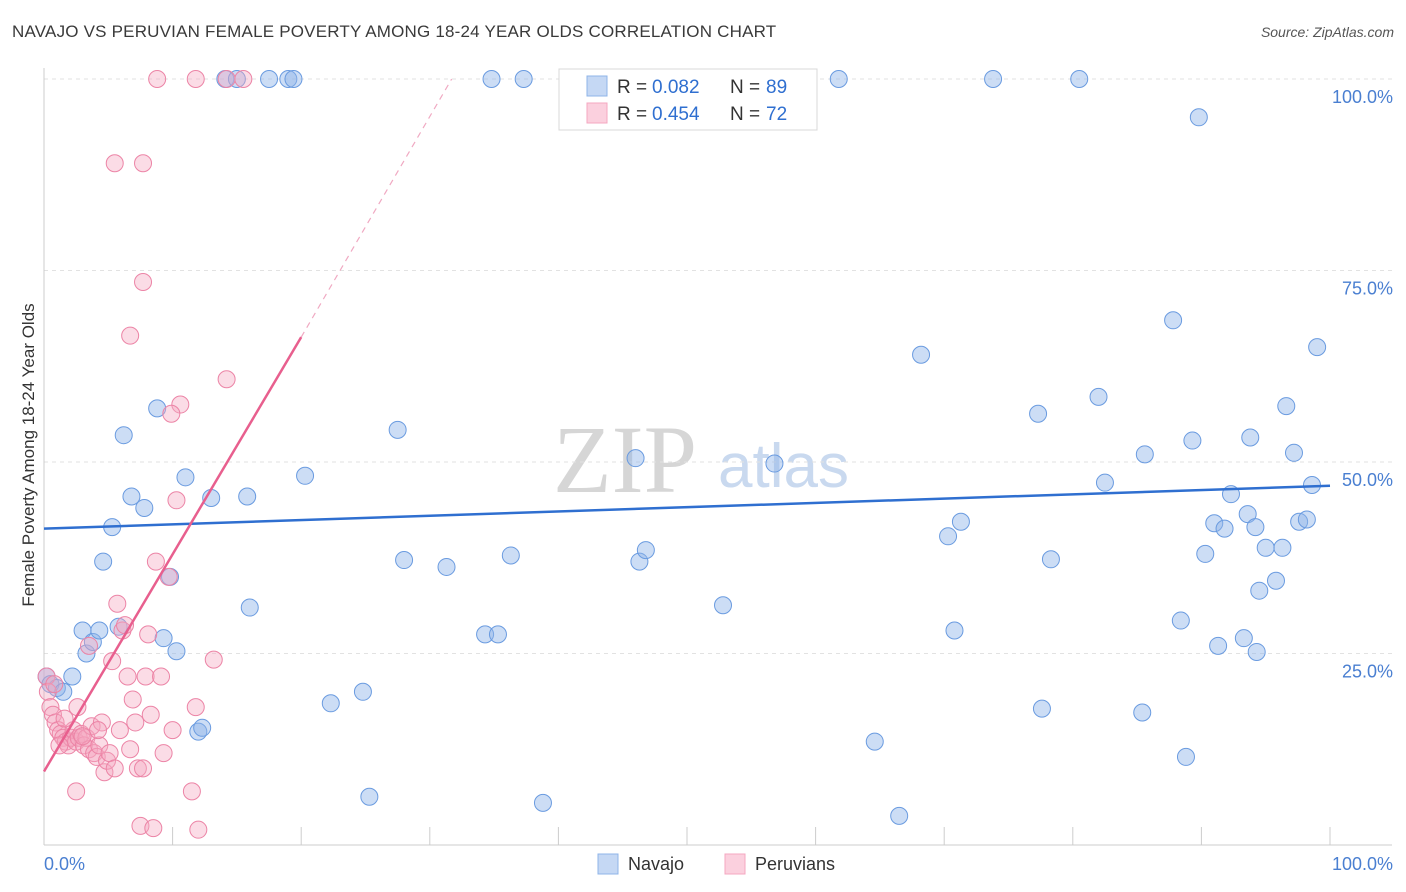  Describe the element at coordinates (701, 459) in the screenshot. I see `watermark: ZIP atlas` at that location.